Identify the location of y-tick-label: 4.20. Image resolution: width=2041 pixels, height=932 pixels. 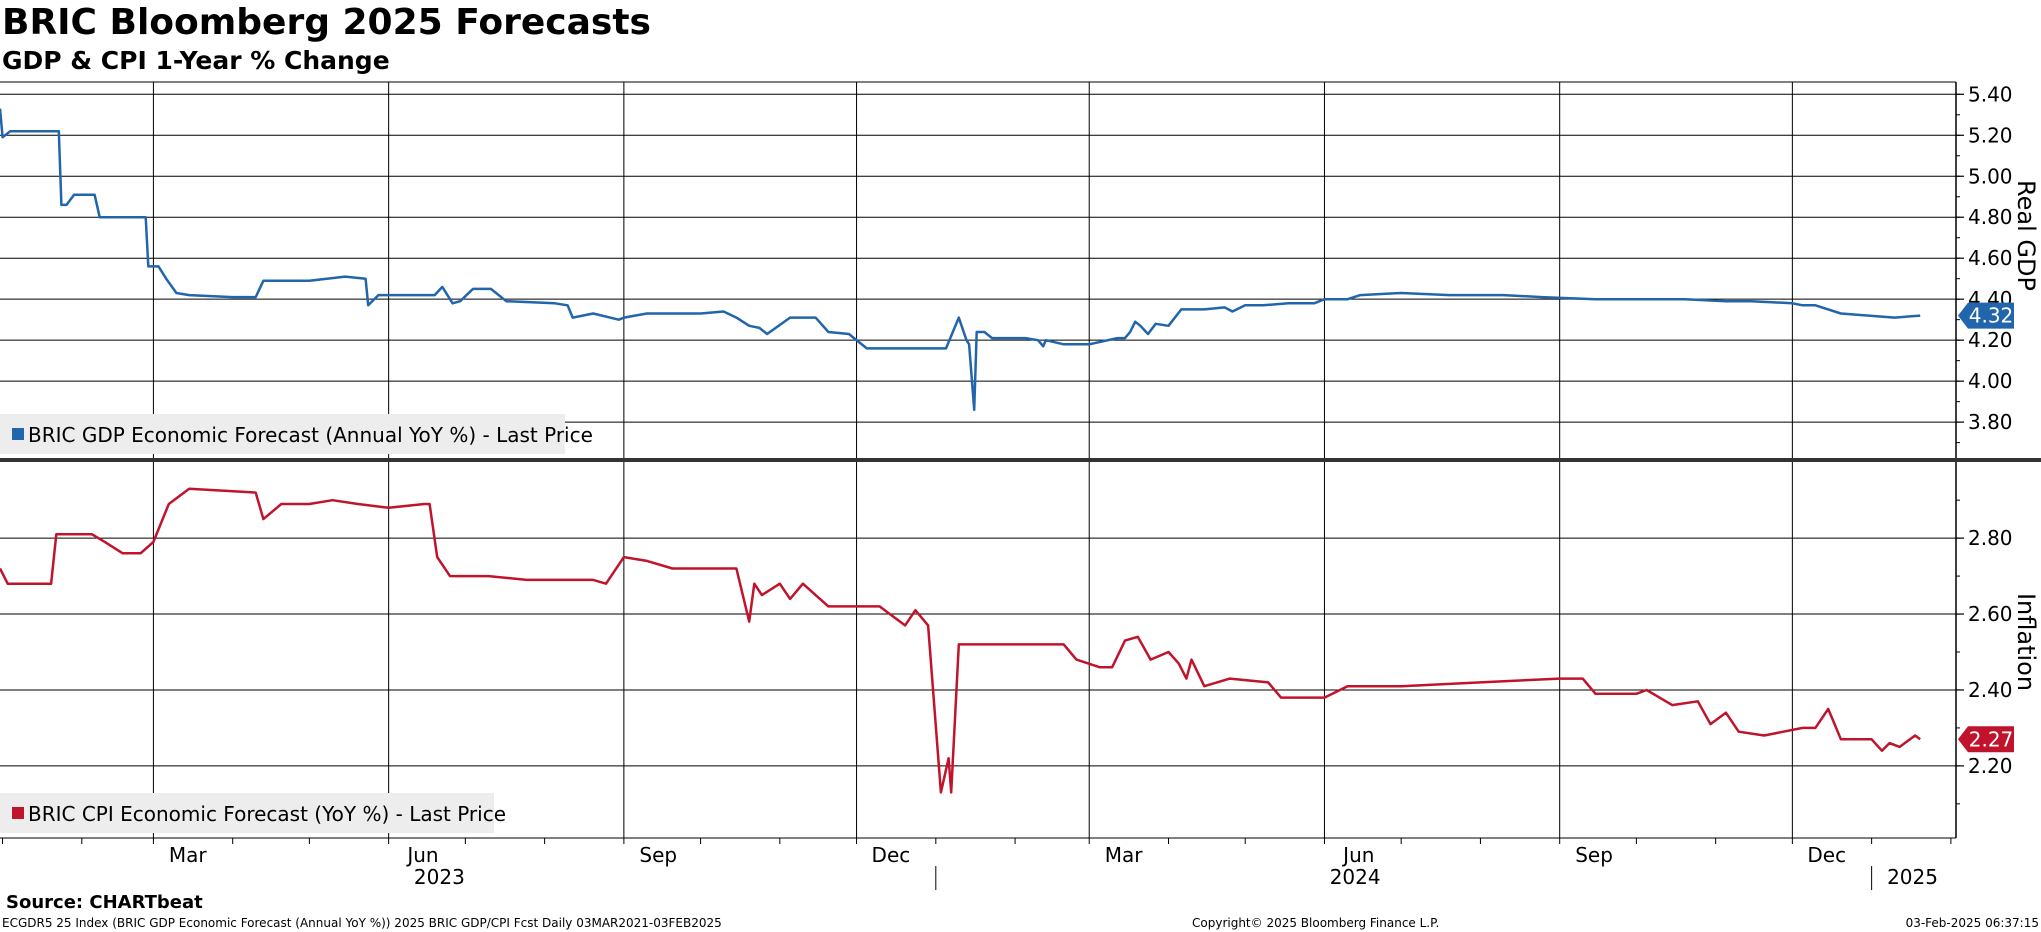
(1990, 340).